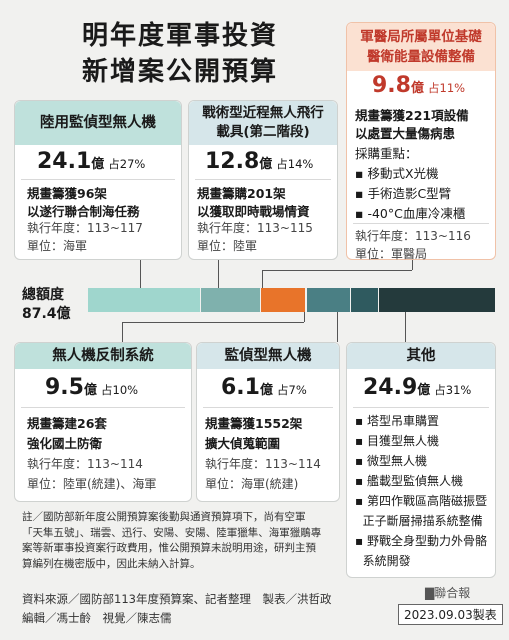  What do you see at coordinates (243, 443) in the screenshot?
I see `card-surv-uav-line-2: 擴大偵蒐範圍` at bounding box center [243, 443].